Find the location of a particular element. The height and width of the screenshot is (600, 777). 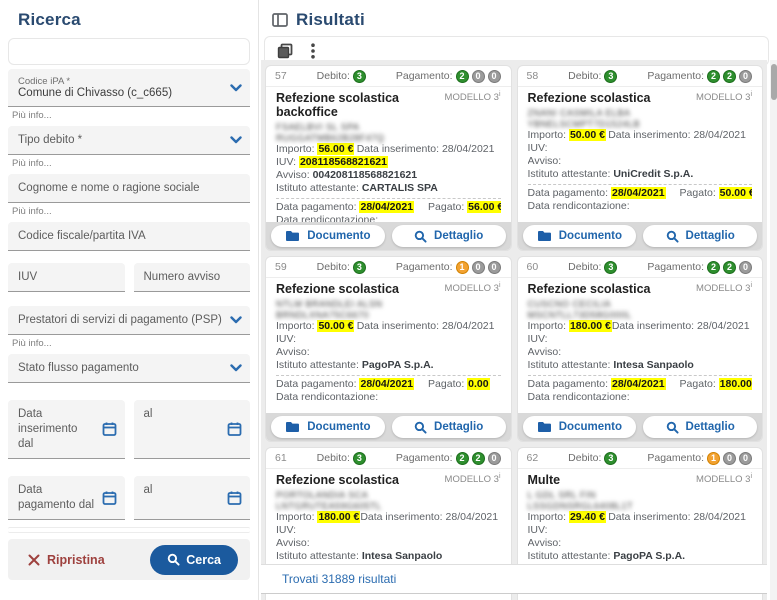

info-superscript-icon: i is located at coordinates (751, 285).